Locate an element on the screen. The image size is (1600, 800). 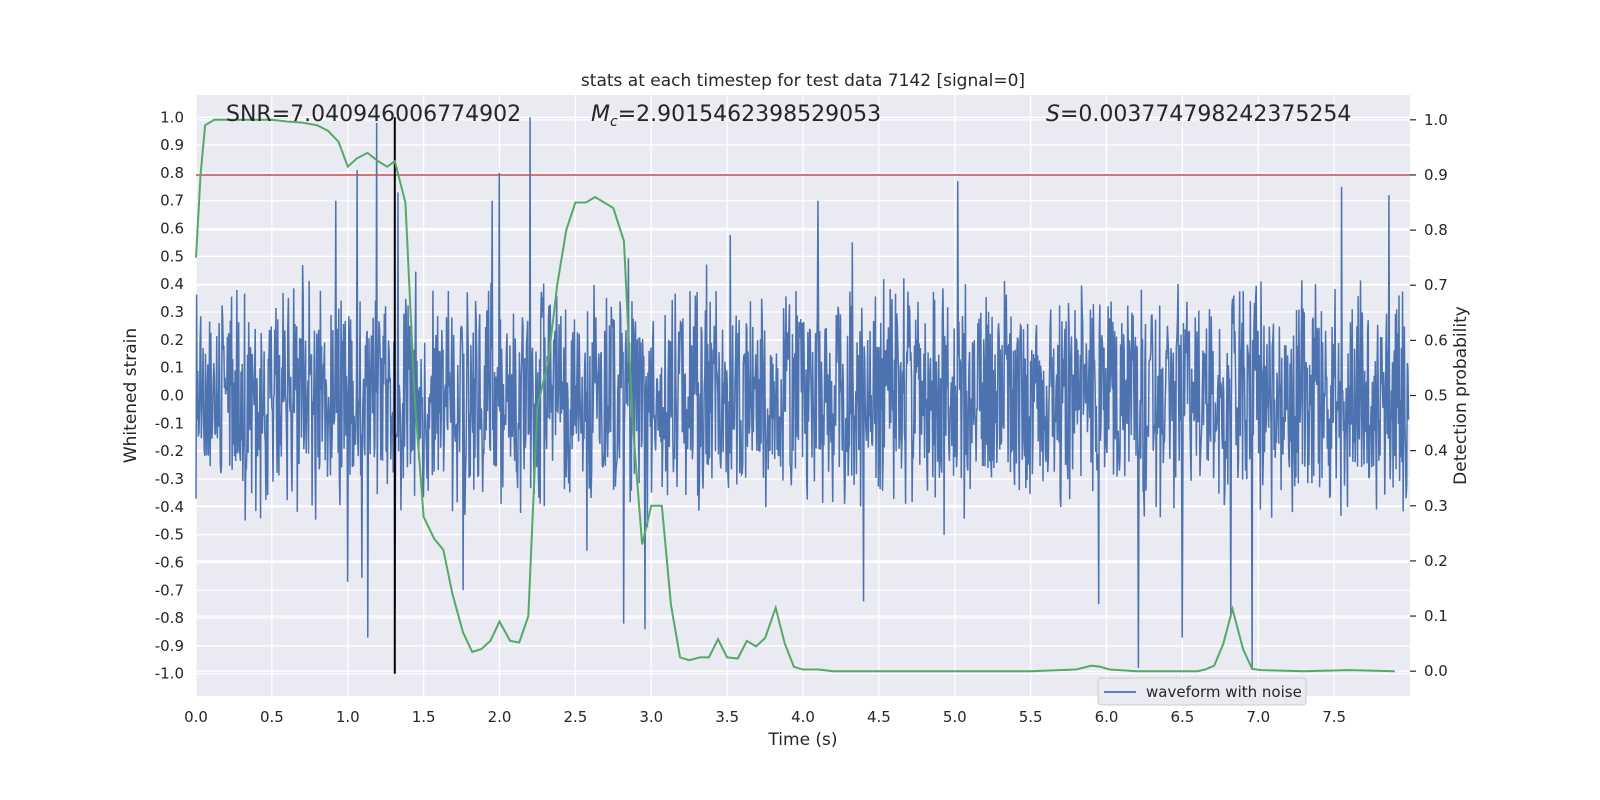
y2-tick-label: 0.5 is located at coordinates (1436, 396).